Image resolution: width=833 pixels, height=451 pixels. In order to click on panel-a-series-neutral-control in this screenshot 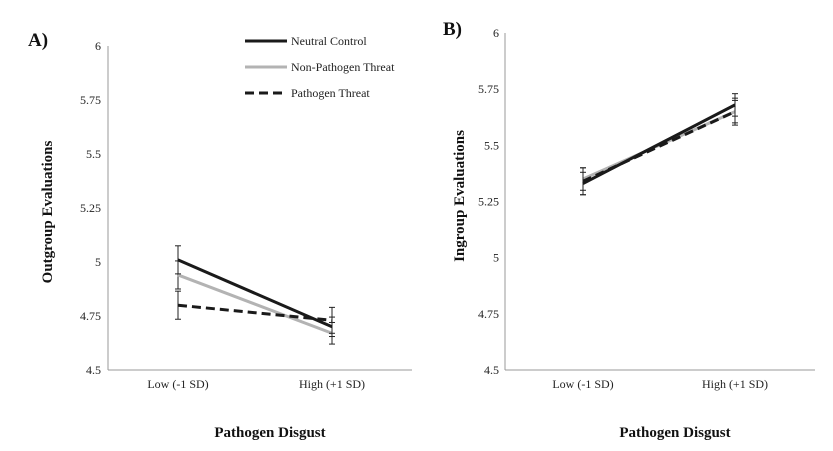, I will do `click(255, 291)`.